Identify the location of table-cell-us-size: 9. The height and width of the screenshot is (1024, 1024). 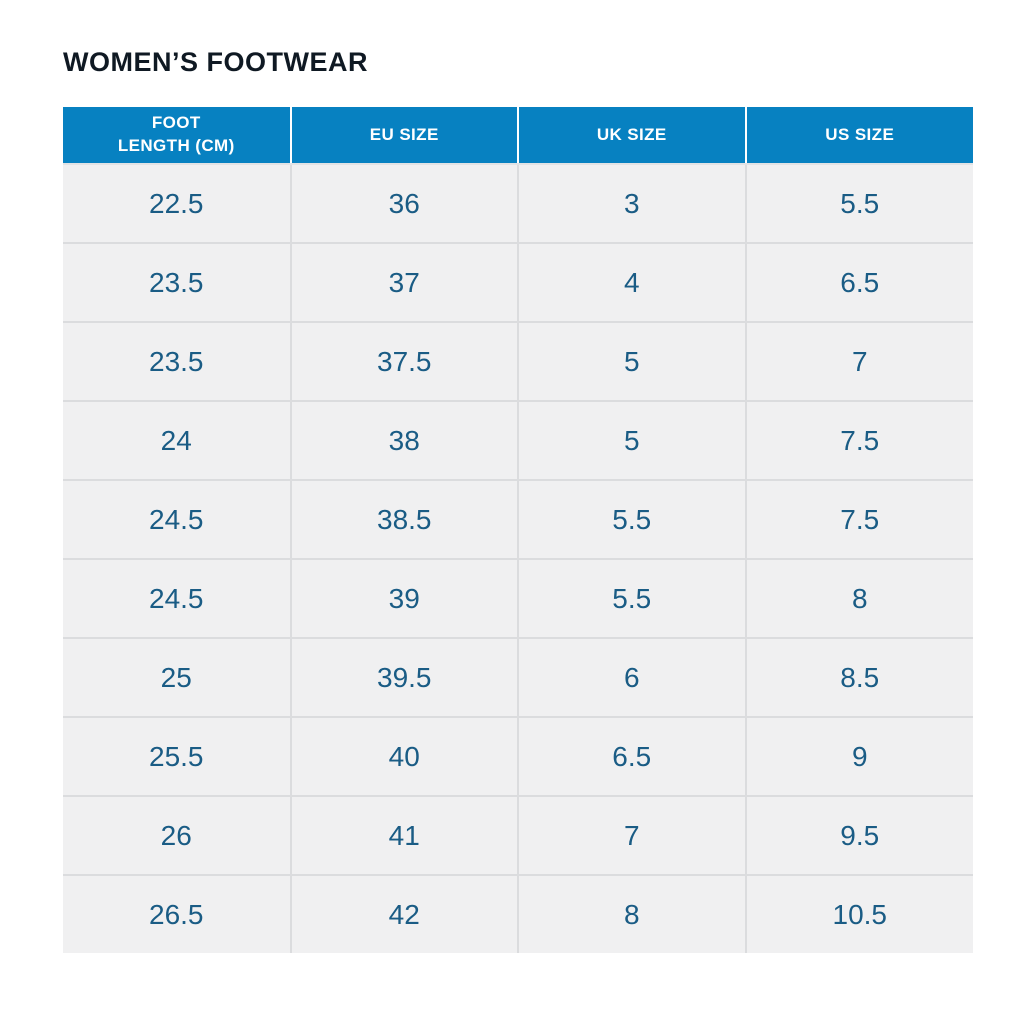
(859, 756).